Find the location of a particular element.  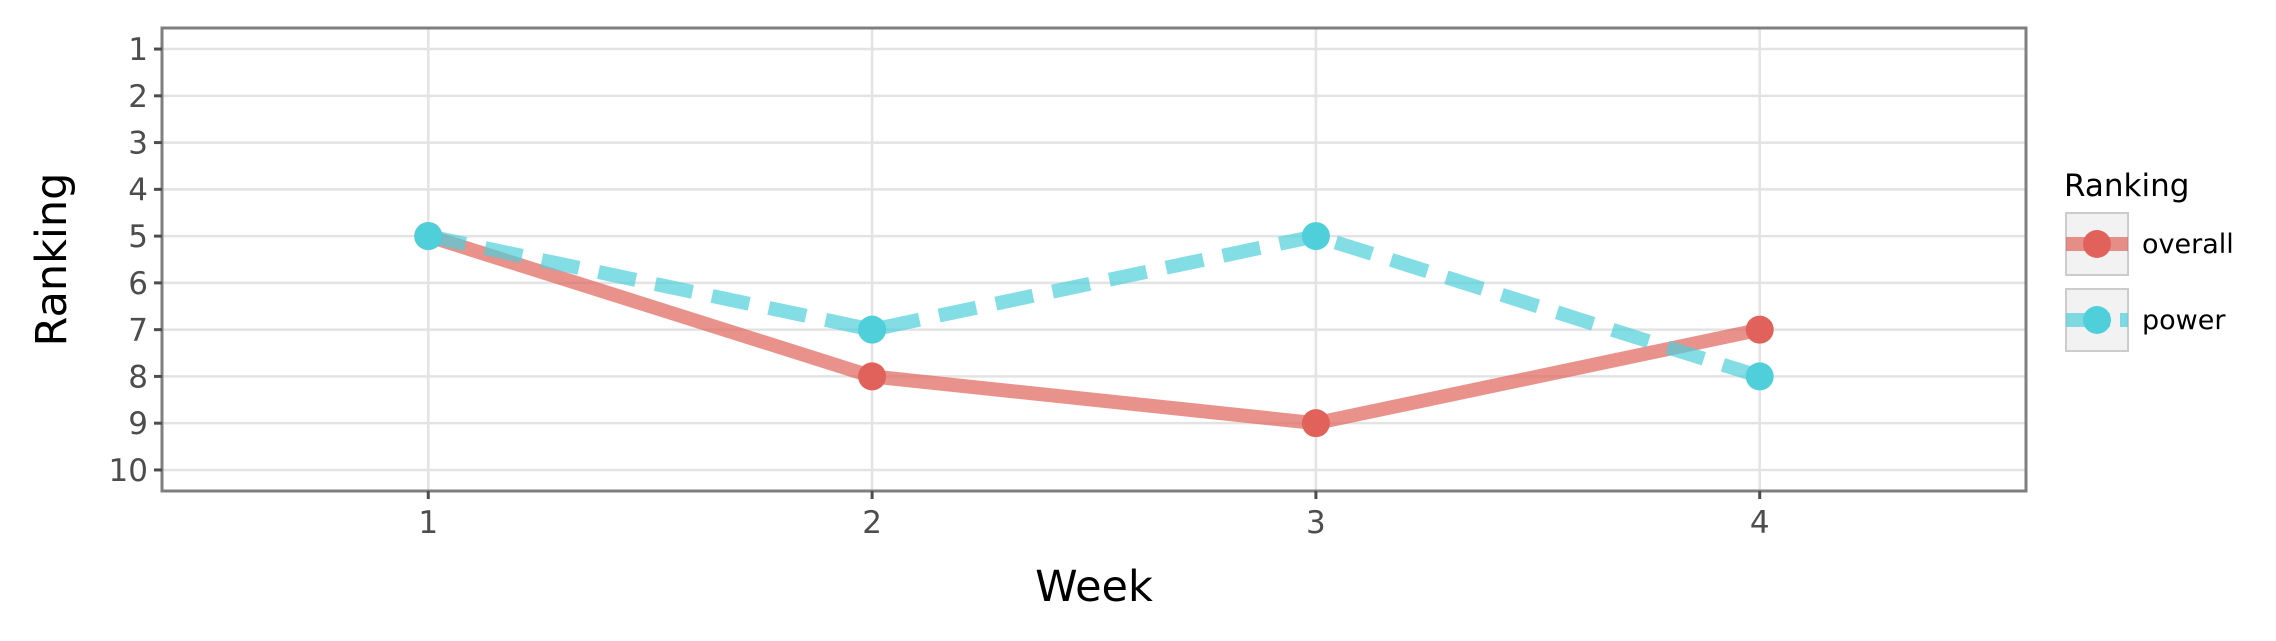

y-tick-label: 4 is located at coordinates (138, 190).